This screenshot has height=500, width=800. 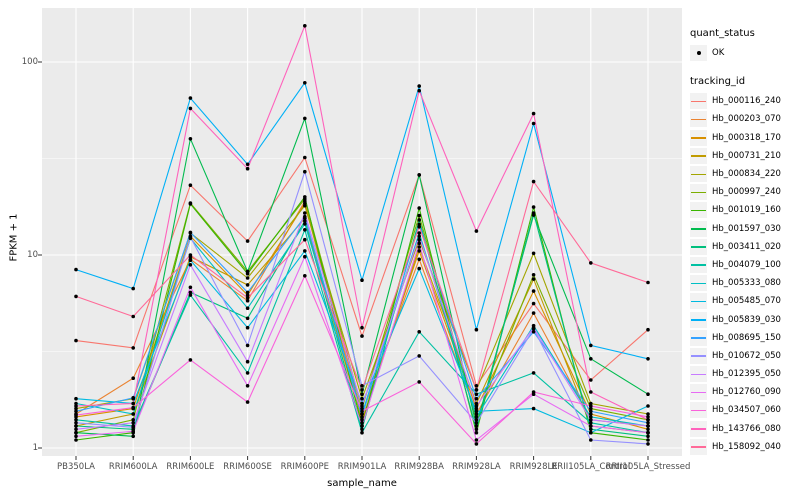 I want to click on legend-item-label: Hb_000731_210, so click(x=746, y=155).